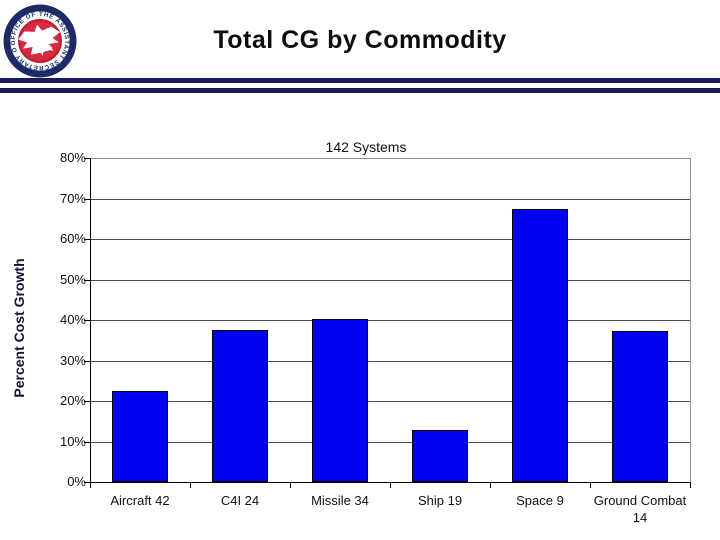  Describe the element at coordinates (72, 198) in the screenshot. I see `y-tick-label: 70%` at that location.